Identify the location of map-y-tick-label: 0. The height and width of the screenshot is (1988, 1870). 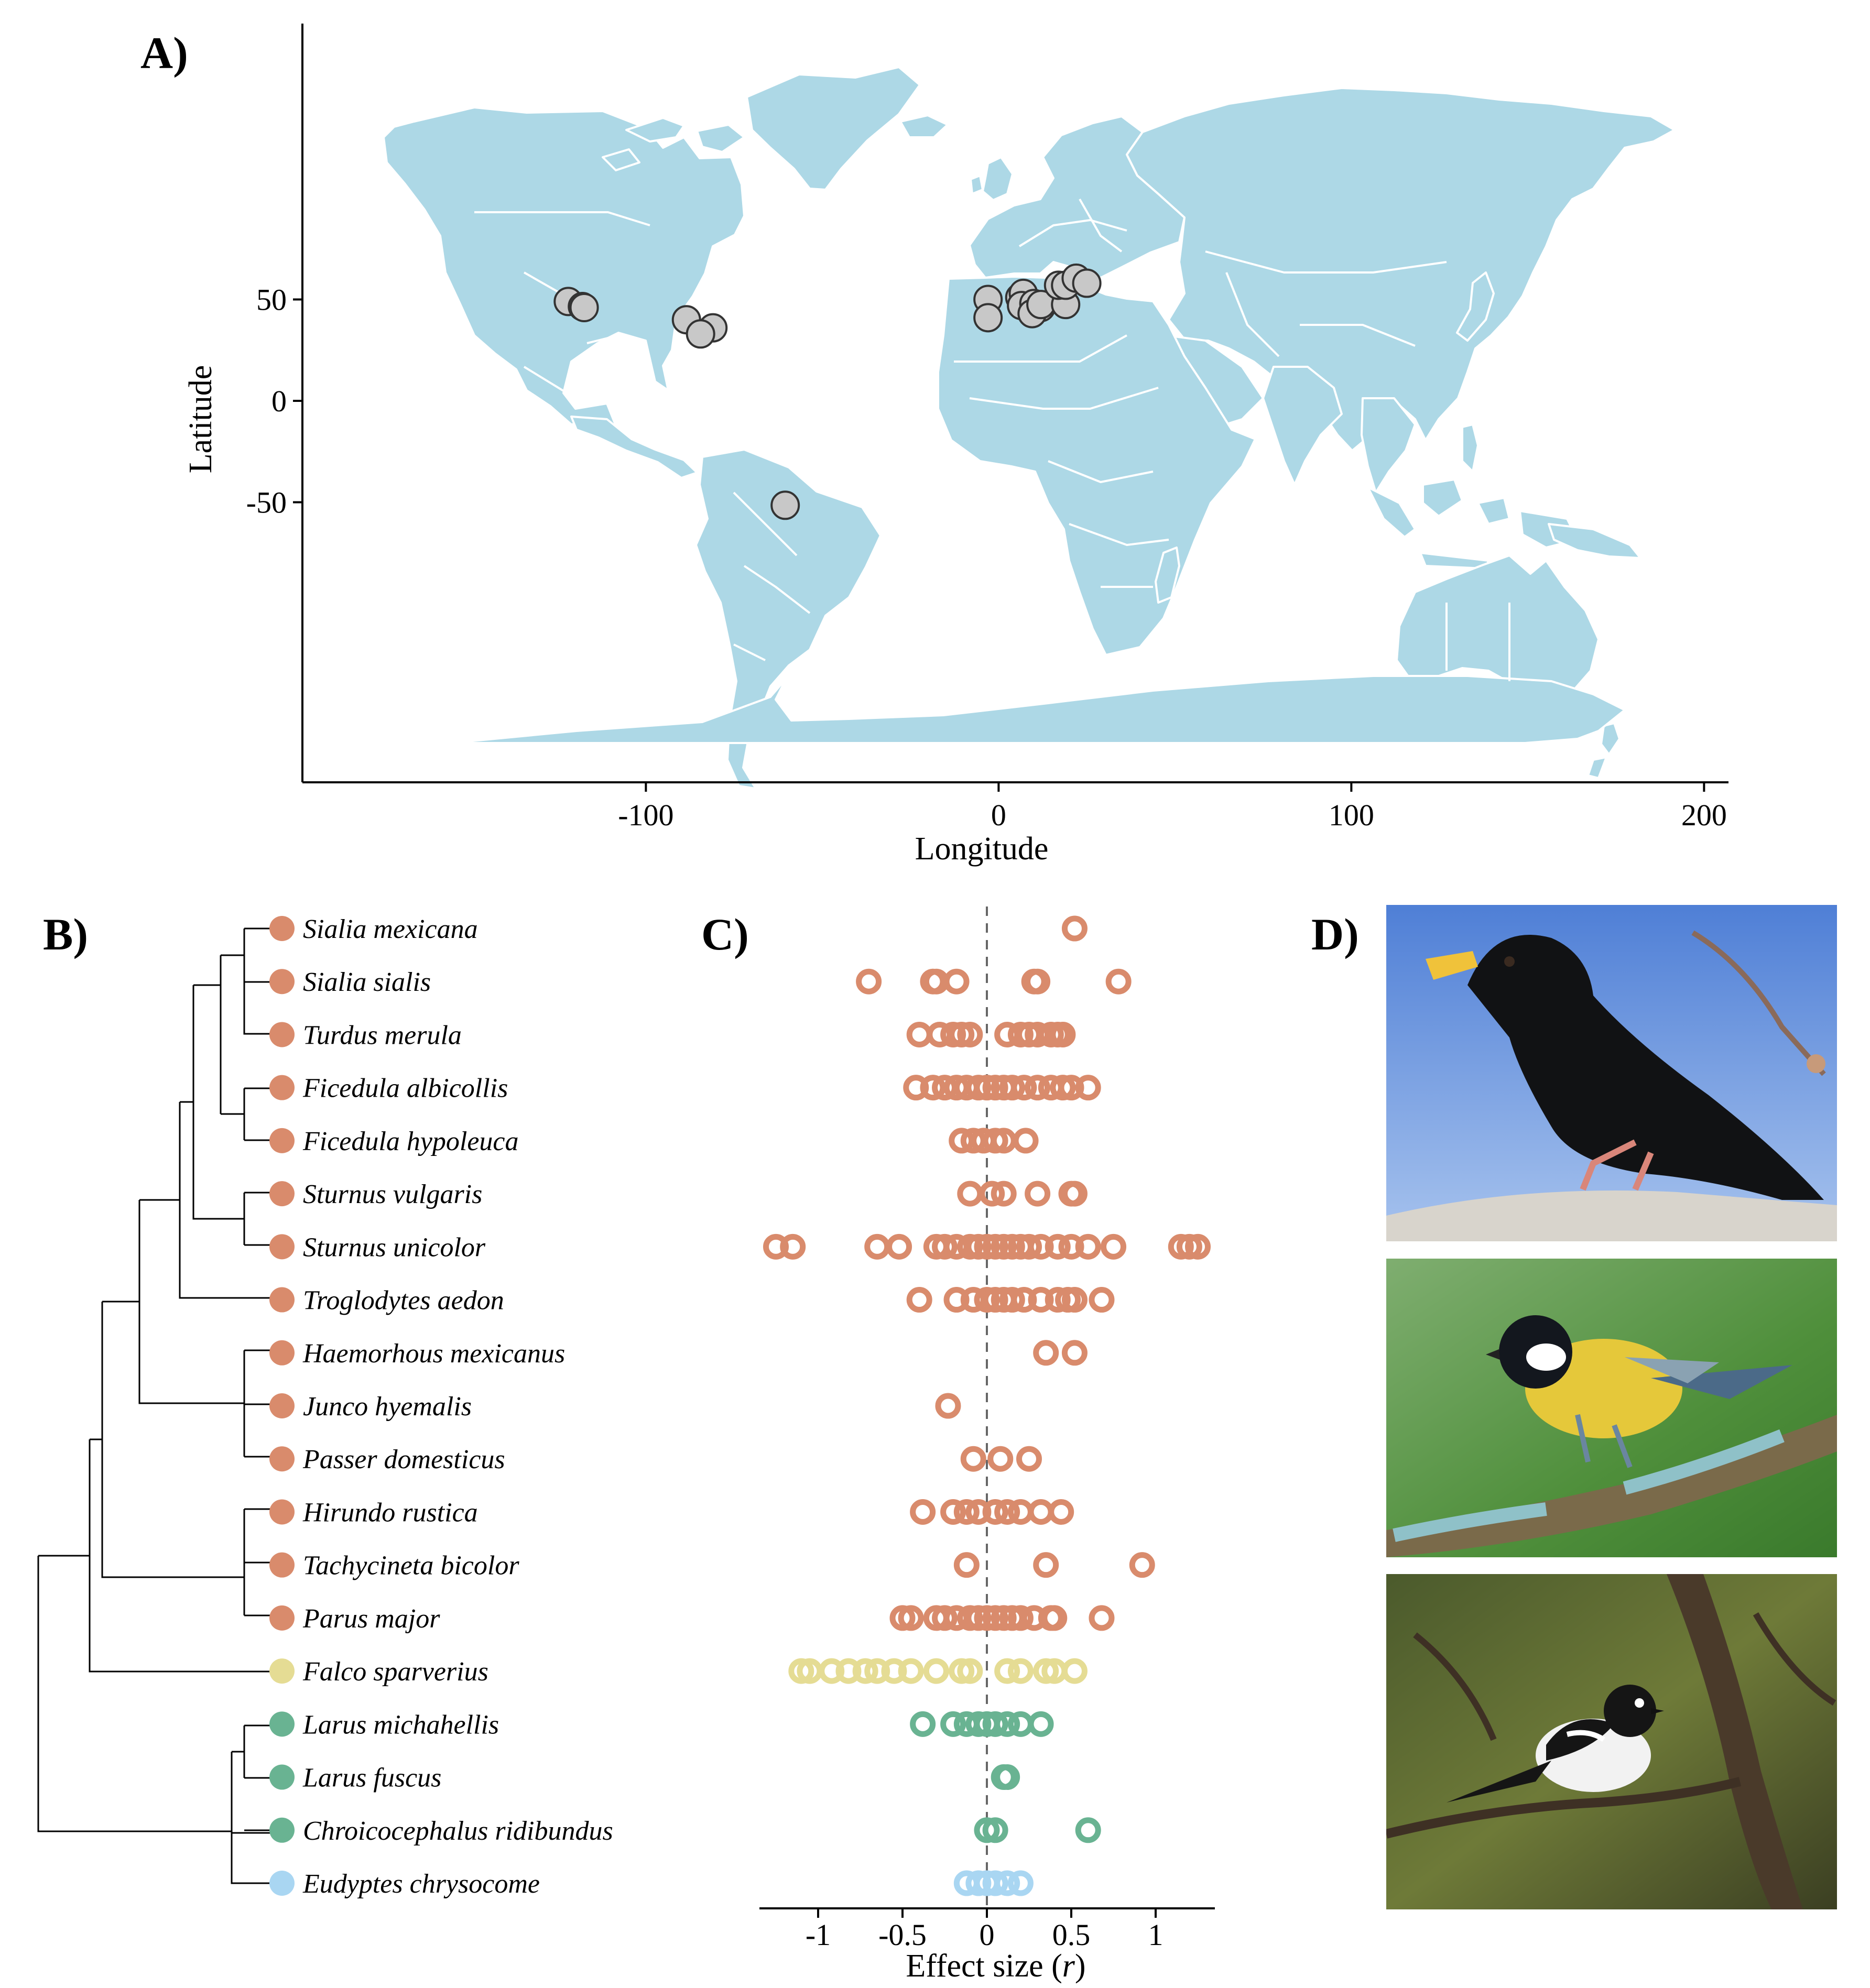
(279, 401).